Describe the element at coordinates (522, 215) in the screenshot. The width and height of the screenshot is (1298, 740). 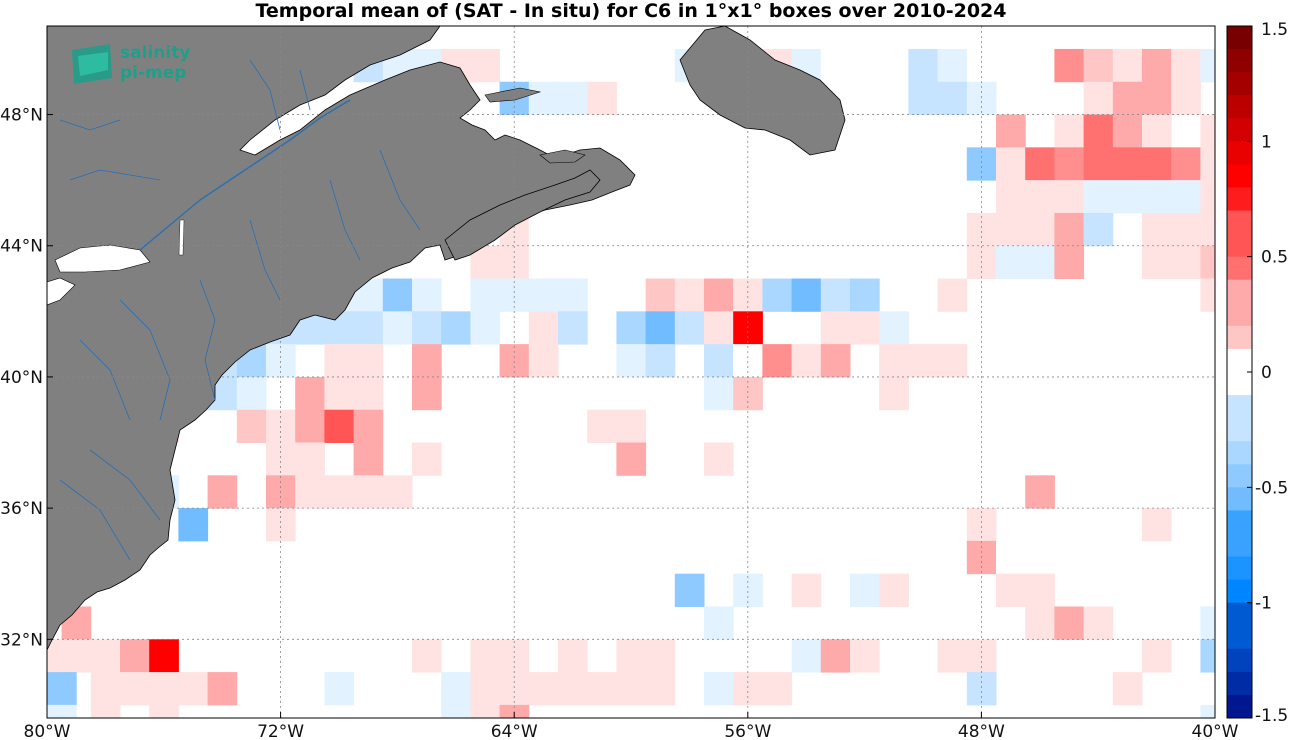
I see `nova-scotia` at that location.